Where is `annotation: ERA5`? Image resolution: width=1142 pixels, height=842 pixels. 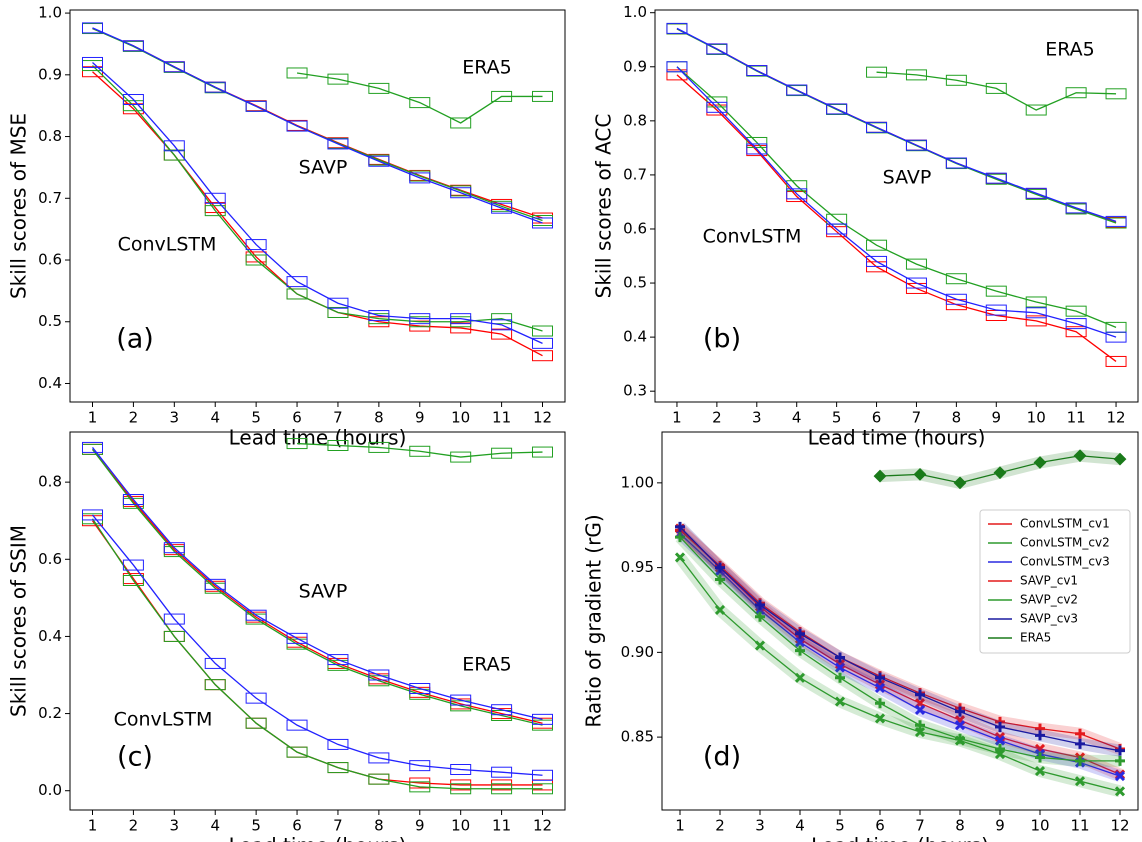
annotation: ERA5 is located at coordinates (487, 68).